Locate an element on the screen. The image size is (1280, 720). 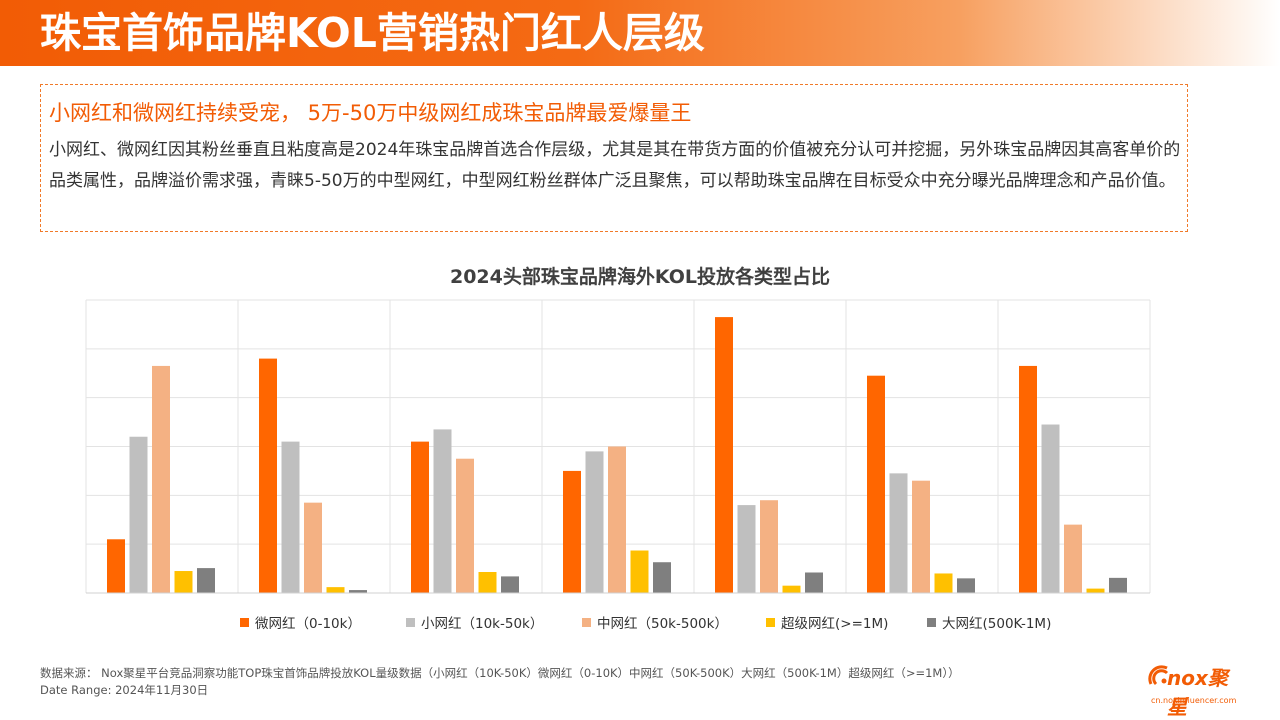
legend-item: 超级网红(>=1M) is located at coordinates (827, 622).